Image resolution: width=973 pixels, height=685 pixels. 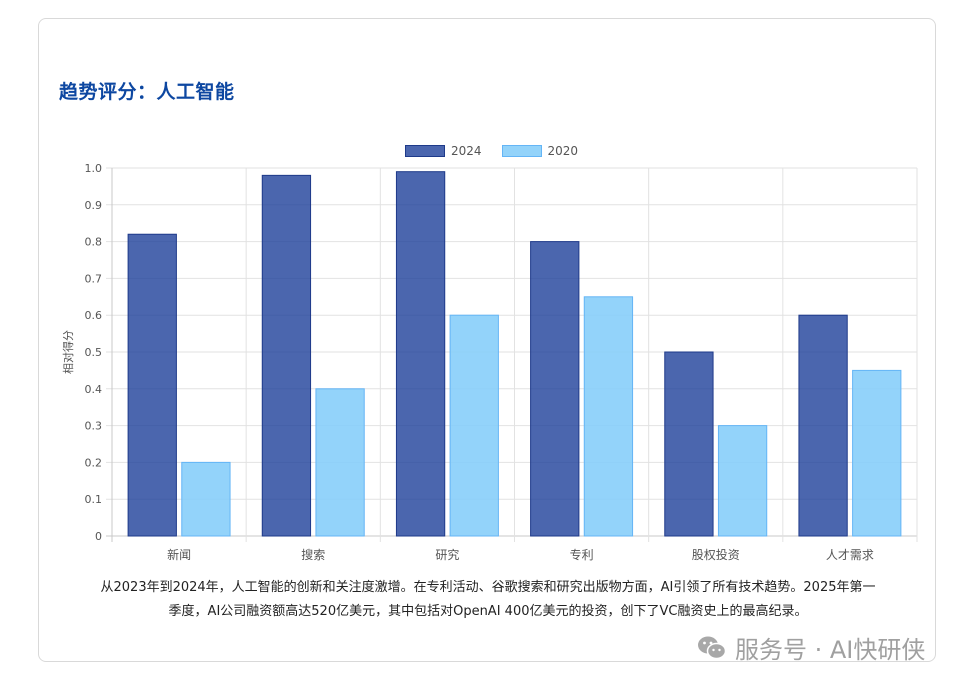 I want to click on legend-swatch-2020, so click(x=521, y=151).